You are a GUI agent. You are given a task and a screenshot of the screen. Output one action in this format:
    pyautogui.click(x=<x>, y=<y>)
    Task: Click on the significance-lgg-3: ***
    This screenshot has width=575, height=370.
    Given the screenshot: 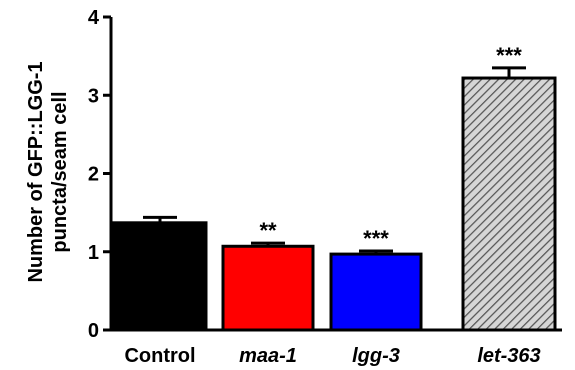 What is the action you would take?
    pyautogui.click(x=376, y=238)
    